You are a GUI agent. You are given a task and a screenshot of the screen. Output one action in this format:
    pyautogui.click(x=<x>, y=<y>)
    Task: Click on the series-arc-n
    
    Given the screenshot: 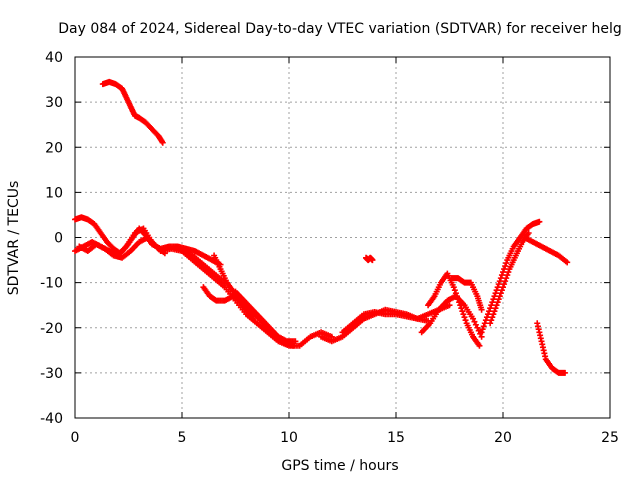 What is the action you would take?
    pyautogui.click(x=509, y=278)
    